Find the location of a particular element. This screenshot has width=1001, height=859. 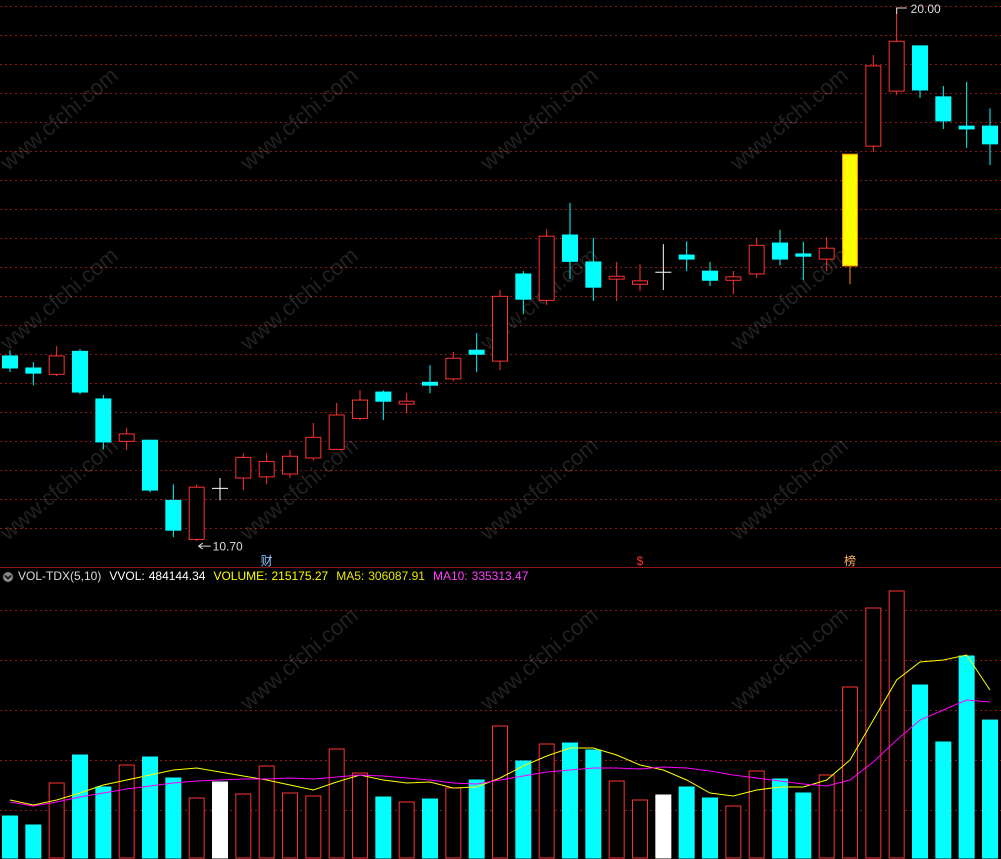

event-marker: 财 is located at coordinates (267, 561).